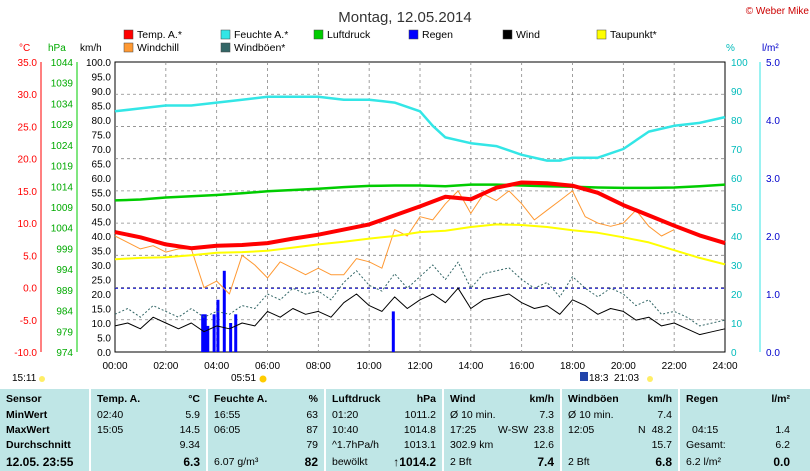 This screenshot has width=810, height=471. What do you see at coordinates (584, 376) in the screenshot?
I see `moonset-icon` at bounding box center [584, 376].